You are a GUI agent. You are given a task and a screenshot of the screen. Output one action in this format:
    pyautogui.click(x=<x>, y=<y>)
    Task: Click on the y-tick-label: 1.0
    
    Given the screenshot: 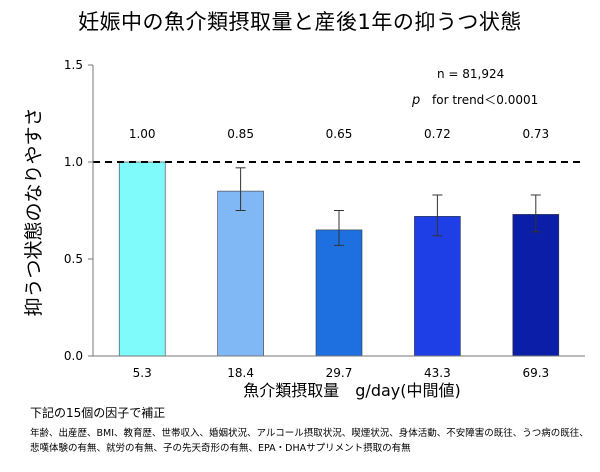 What is the action you would take?
    pyautogui.click(x=73, y=162)
    